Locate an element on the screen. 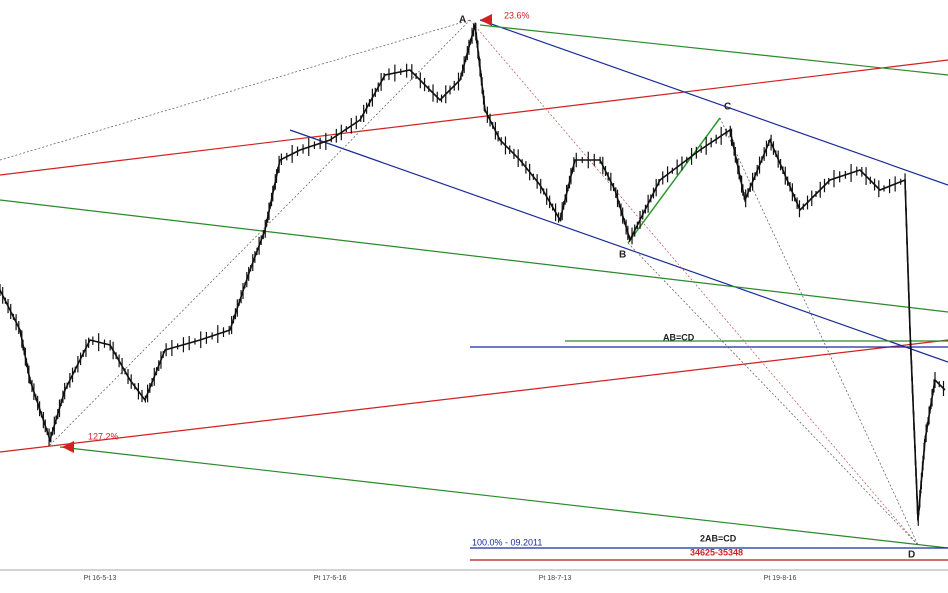 This screenshot has width=948, height=593. x-tick-label: Pt 16-5-13 is located at coordinates (100, 578).